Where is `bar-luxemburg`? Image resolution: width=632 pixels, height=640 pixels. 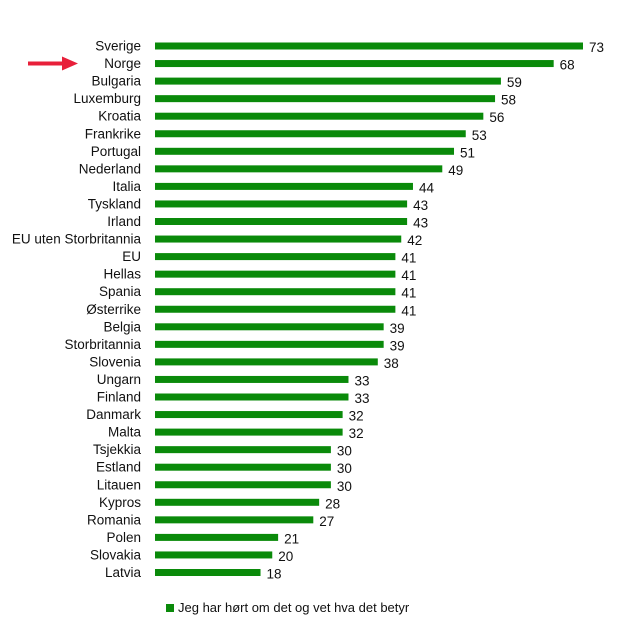 bar-luxemburg is located at coordinates (325, 99).